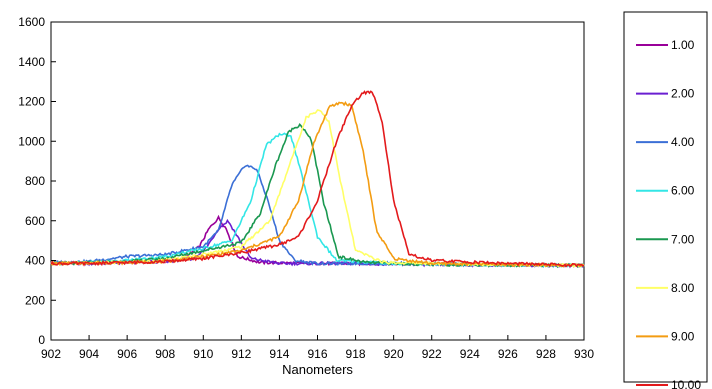  Describe the element at coordinates (41, 340) in the screenshot. I see `y-tick-label: 0` at that location.